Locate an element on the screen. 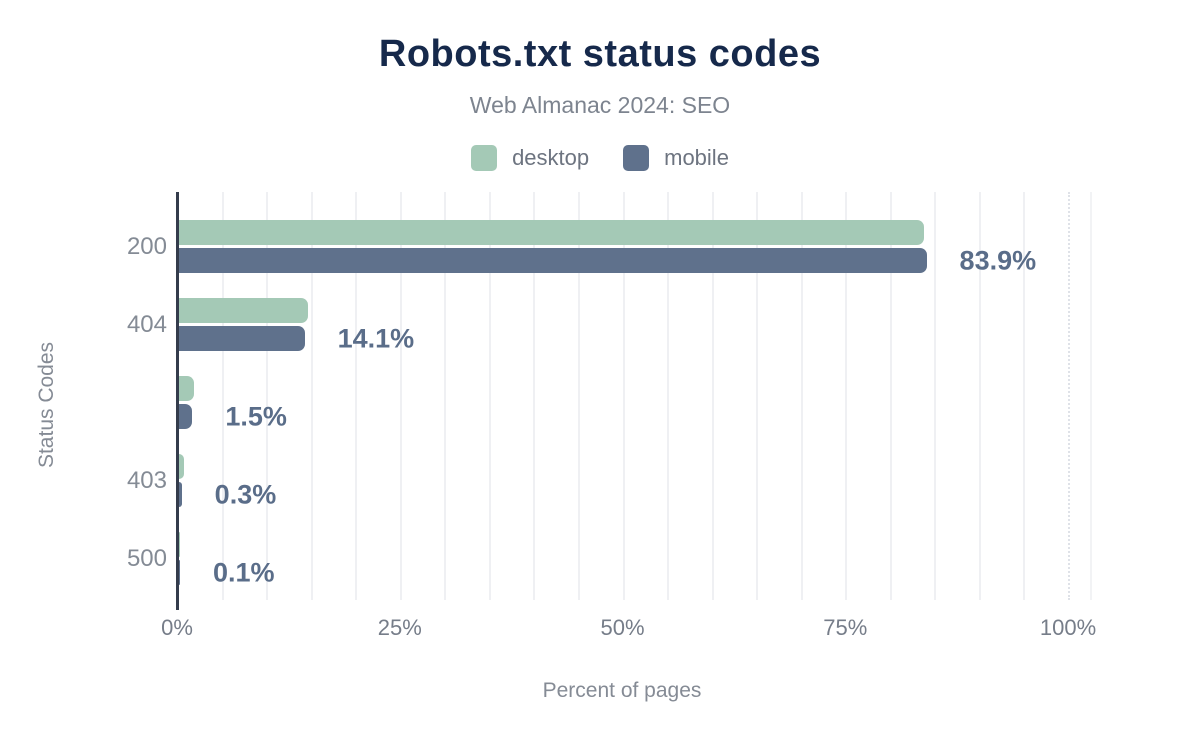 The image size is (1200, 742). mobile-swatch-icon is located at coordinates (636, 158).